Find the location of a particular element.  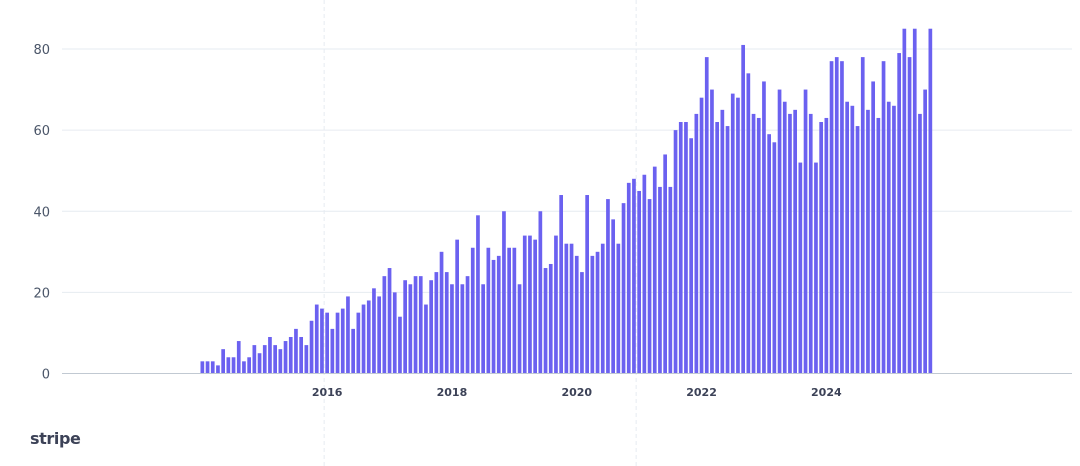

x-axis-tick-labels: 2016 2018 2020 2022 2024 is located at coordinates (577, 392).